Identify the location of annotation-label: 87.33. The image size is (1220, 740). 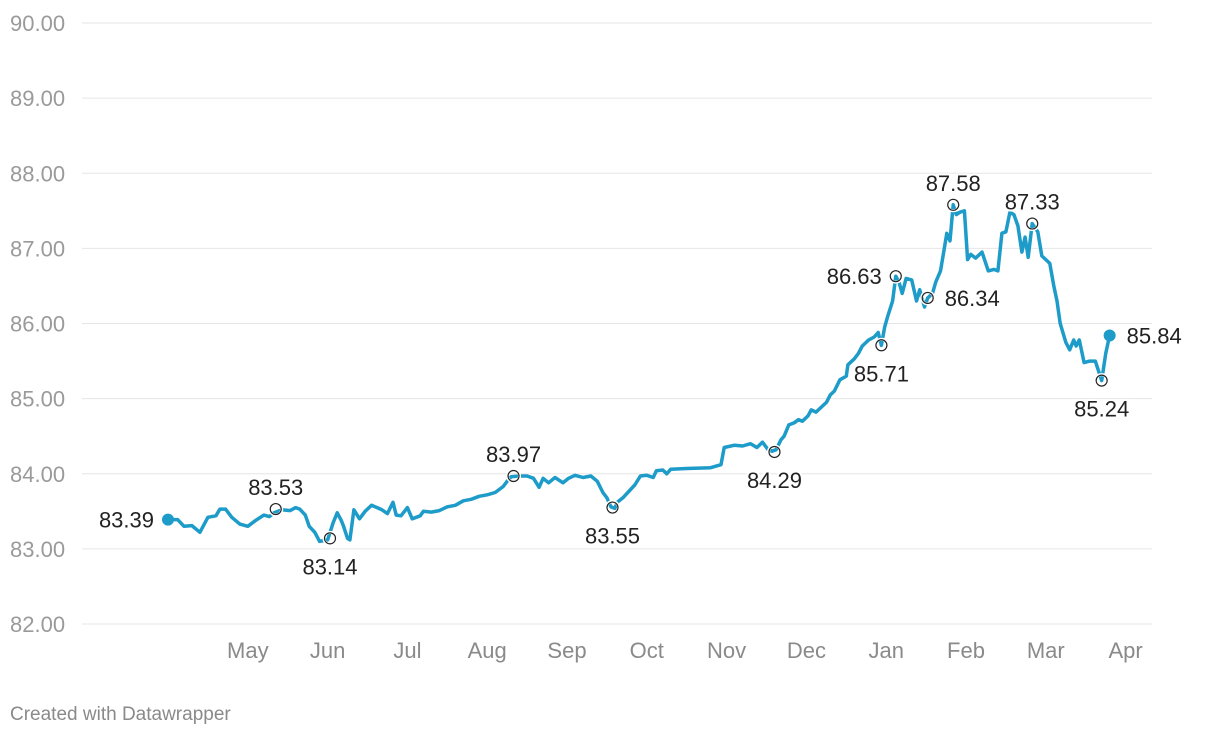
(1032, 202).